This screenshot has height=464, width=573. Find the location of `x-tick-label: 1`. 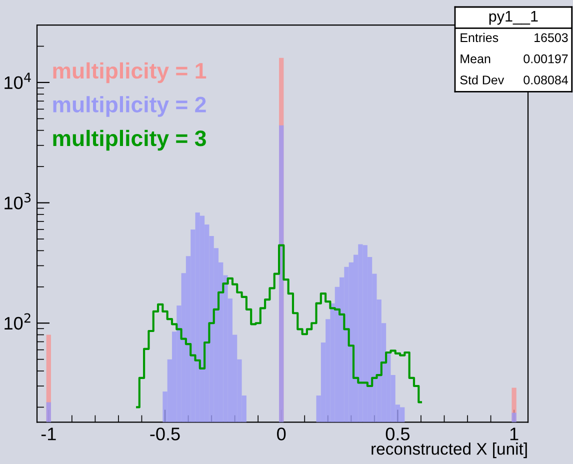

x-tick-label: 1 is located at coordinates (514, 434).